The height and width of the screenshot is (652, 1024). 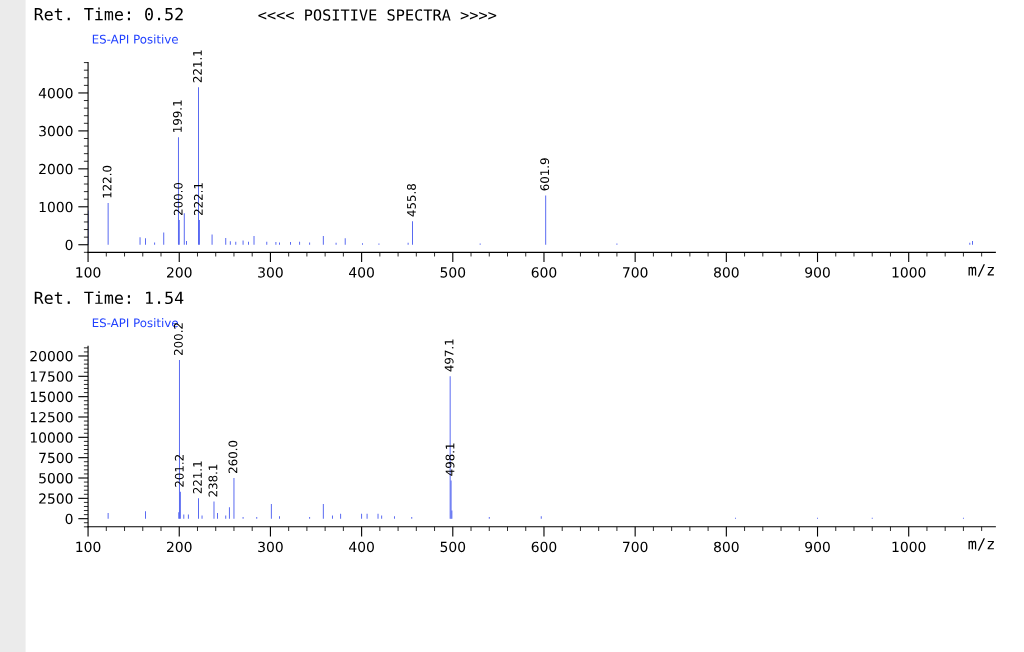 I want to click on y-tick-label: 1000, so click(x=56, y=207).